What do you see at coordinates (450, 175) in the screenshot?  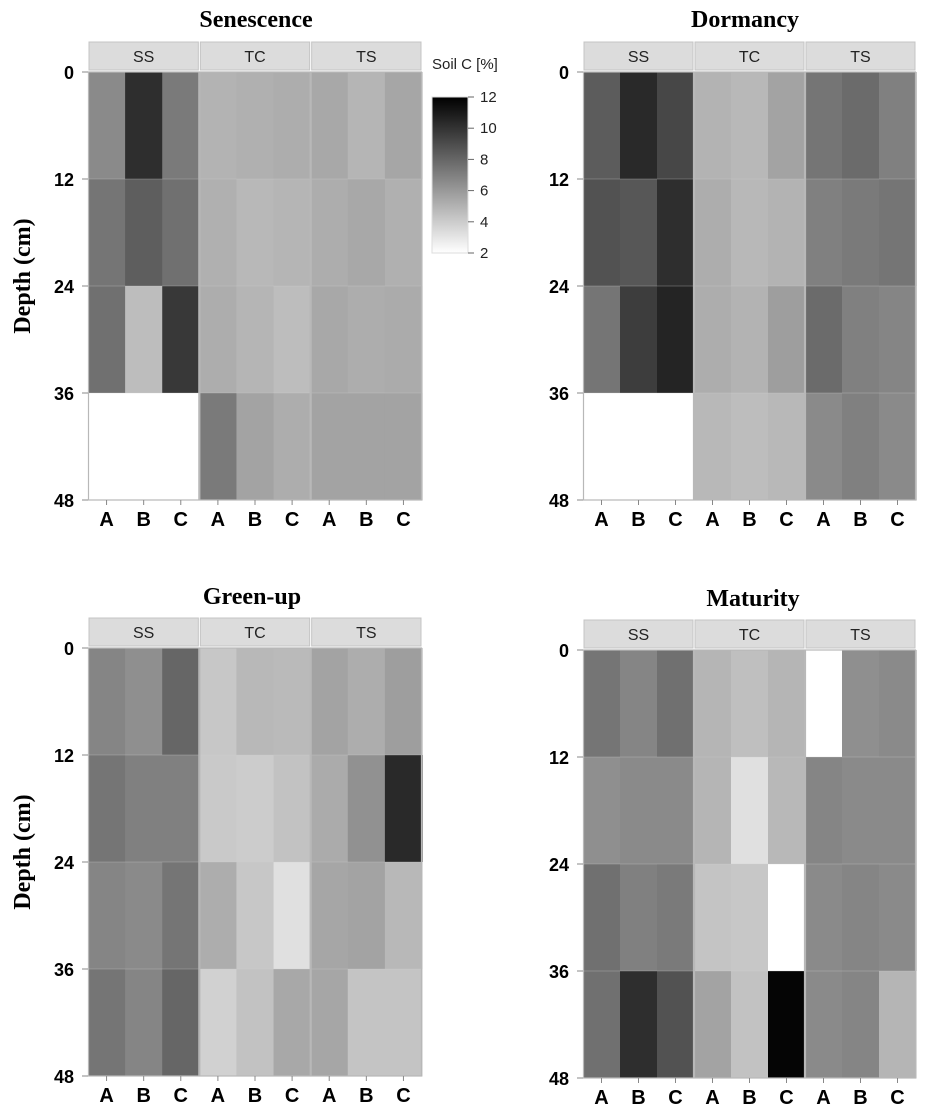 I see `legend-color-bar` at bounding box center [450, 175].